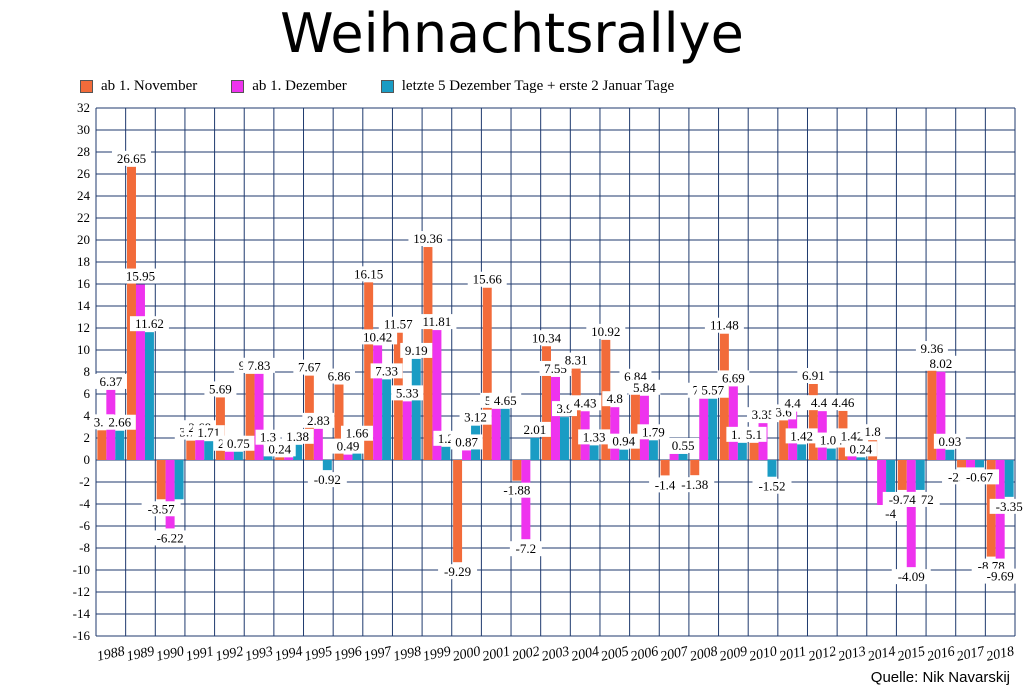  I want to click on data-label: 5.57, so click(712, 390).